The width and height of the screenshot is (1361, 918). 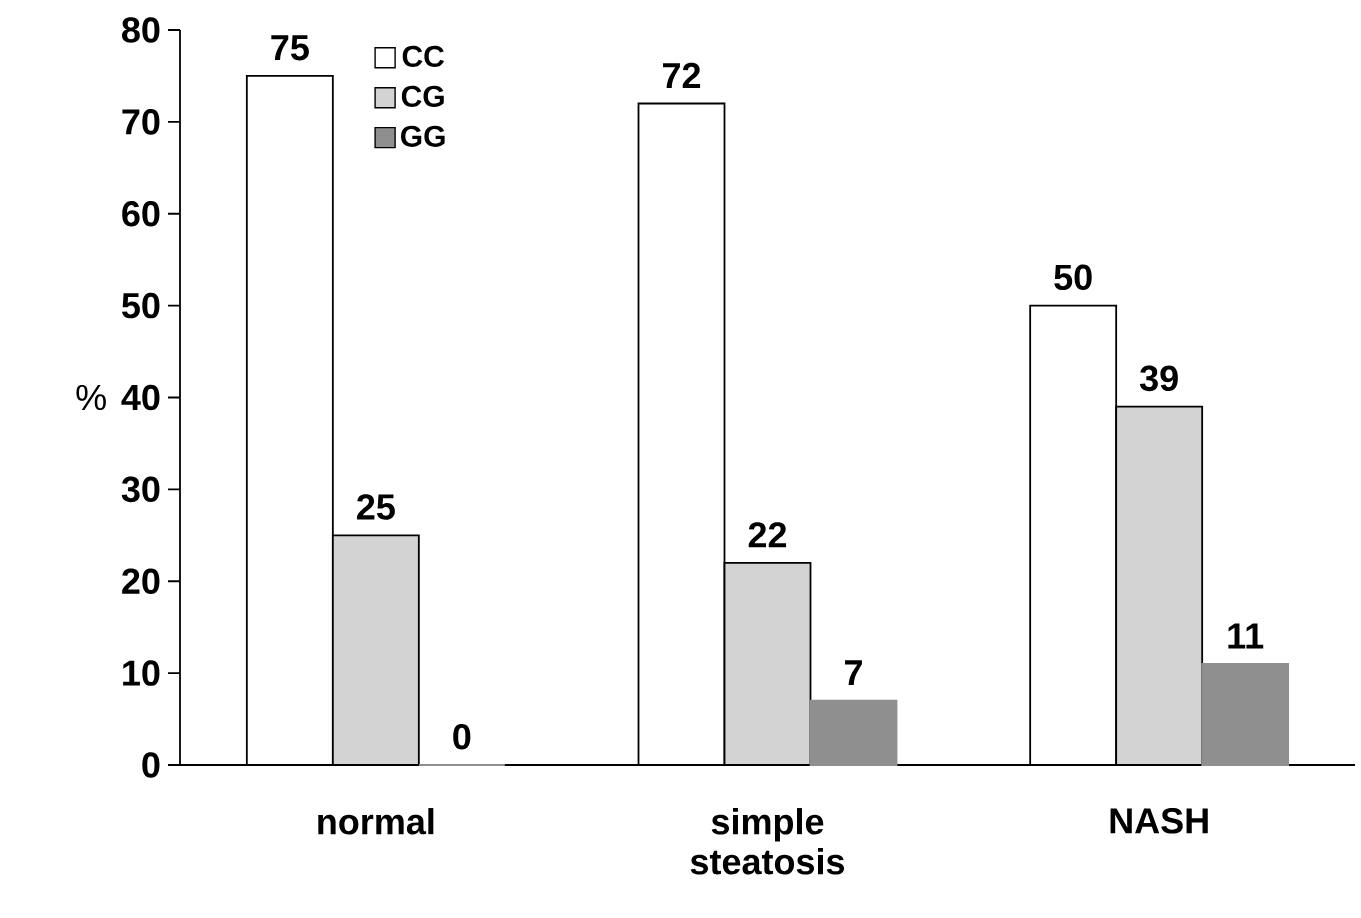 What do you see at coordinates (767, 841) in the screenshot?
I see `x-tick-label: simple steatosis` at bounding box center [767, 841].